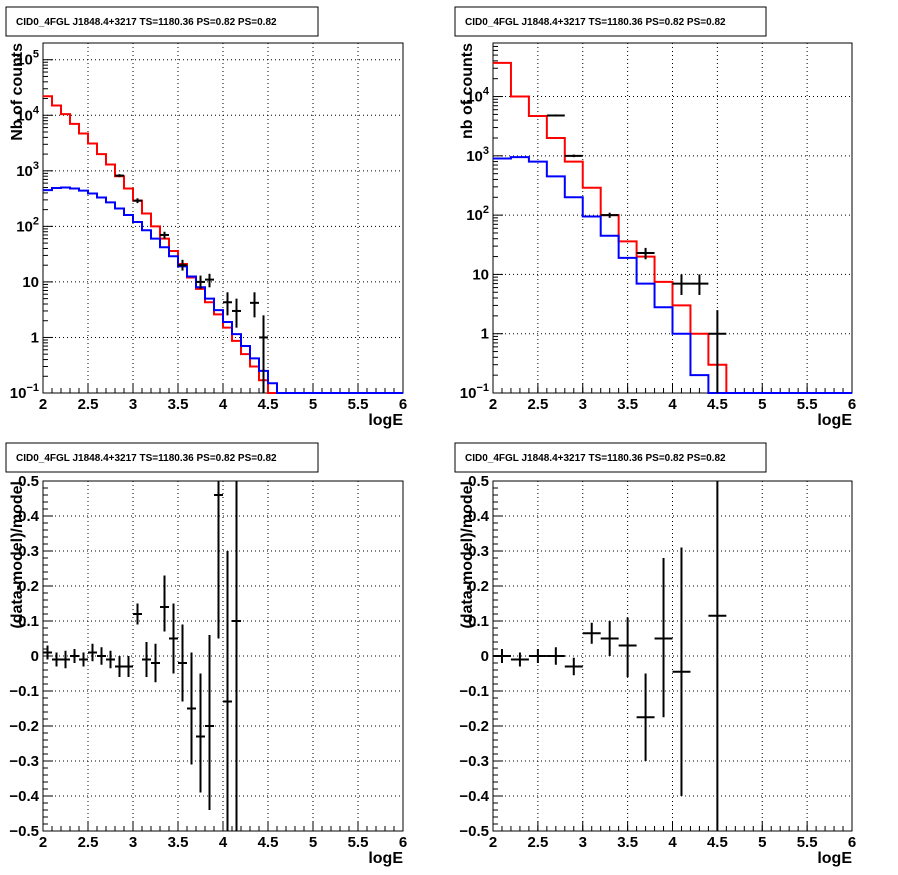 This screenshot has height=875, width=898. What do you see at coordinates (474, 796) in the screenshot?
I see `y-tick-label: −0.4` at bounding box center [474, 796].